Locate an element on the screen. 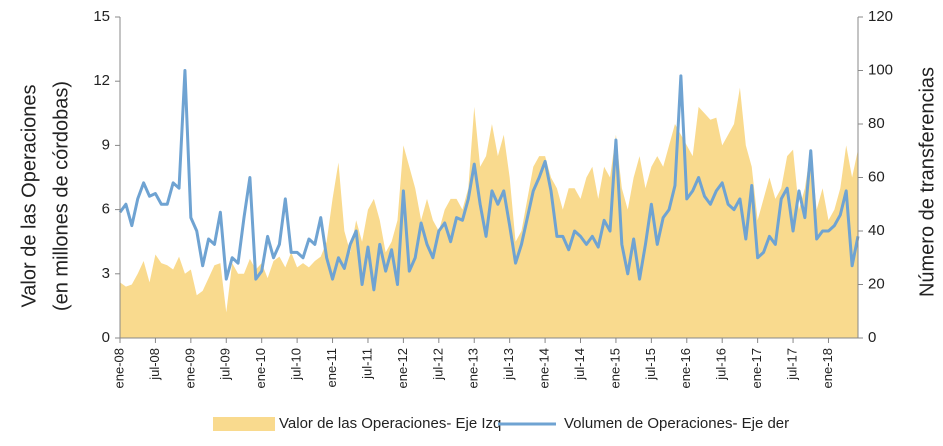 The image size is (943, 446). y2-tick-label: 100 is located at coordinates (880, 69).